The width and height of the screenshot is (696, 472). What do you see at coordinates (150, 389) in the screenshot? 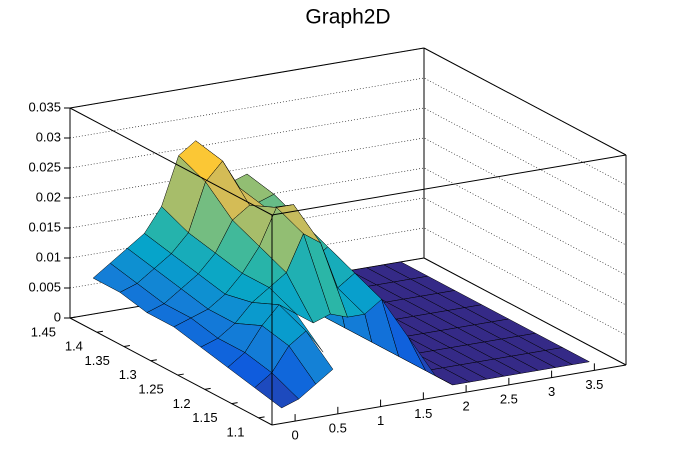
I see `y-tick-label: 1.25` at bounding box center [150, 389].